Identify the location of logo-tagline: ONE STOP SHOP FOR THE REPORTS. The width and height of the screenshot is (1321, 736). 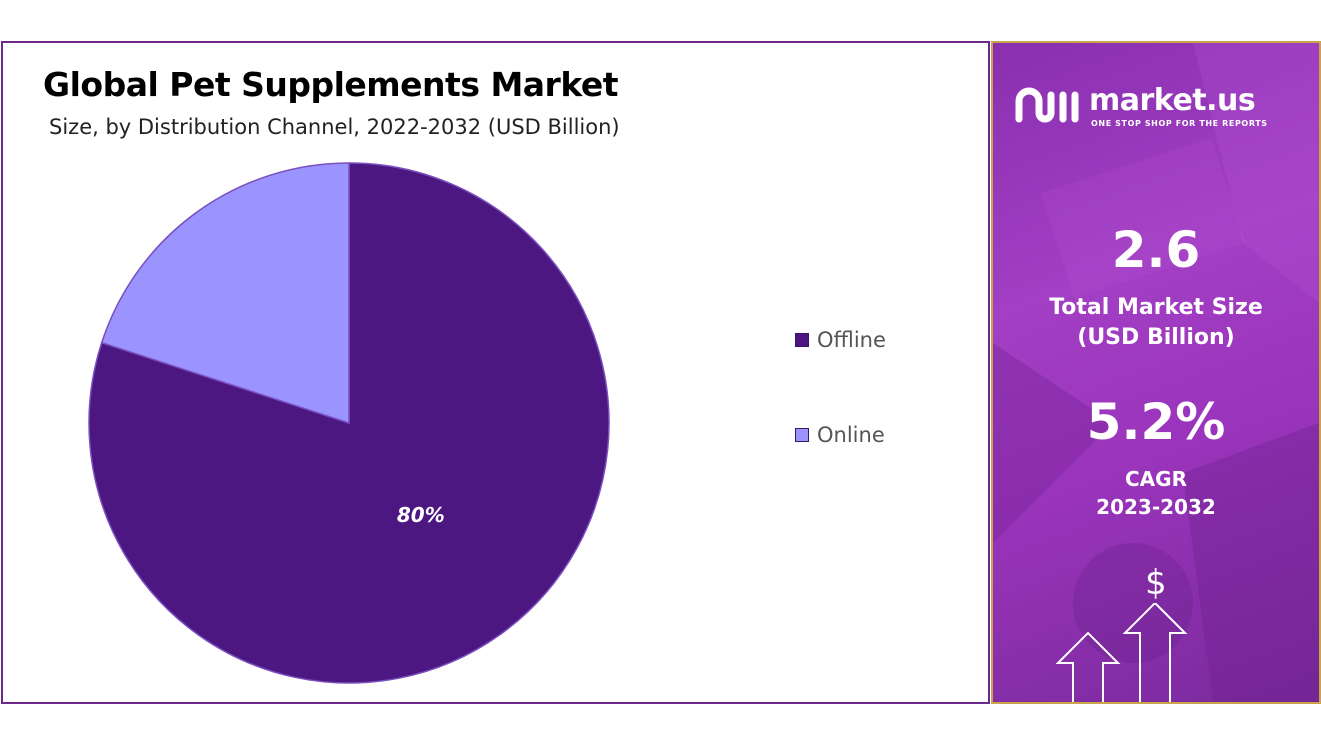
(1179, 123).